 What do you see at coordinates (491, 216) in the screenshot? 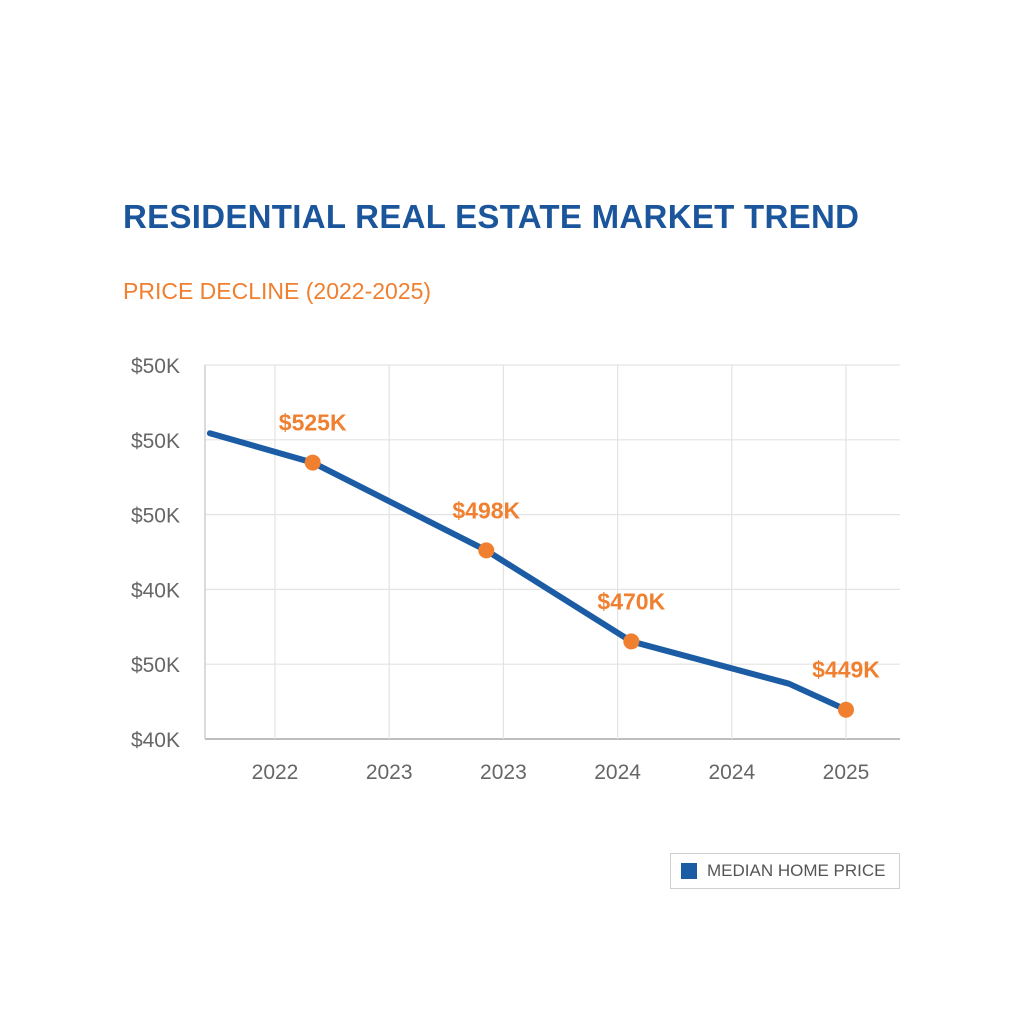
I see `chart-title: RESIDENTIAL REAL ESTATE MARKET TREND` at bounding box center [491, 216].